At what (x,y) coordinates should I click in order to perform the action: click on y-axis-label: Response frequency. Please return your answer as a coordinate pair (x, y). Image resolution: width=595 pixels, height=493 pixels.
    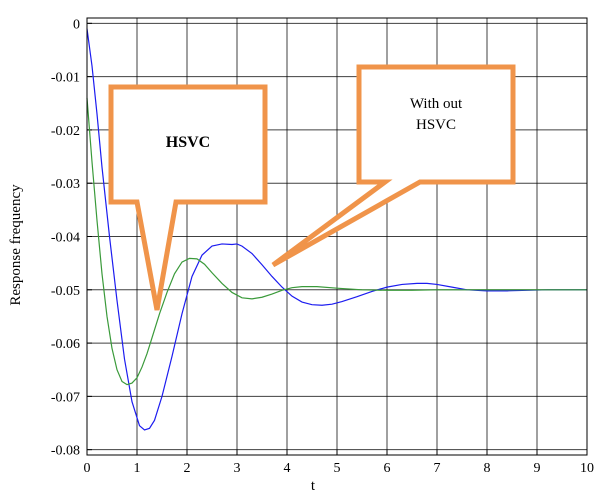
    Looking at the image, I should click on (16, 245).